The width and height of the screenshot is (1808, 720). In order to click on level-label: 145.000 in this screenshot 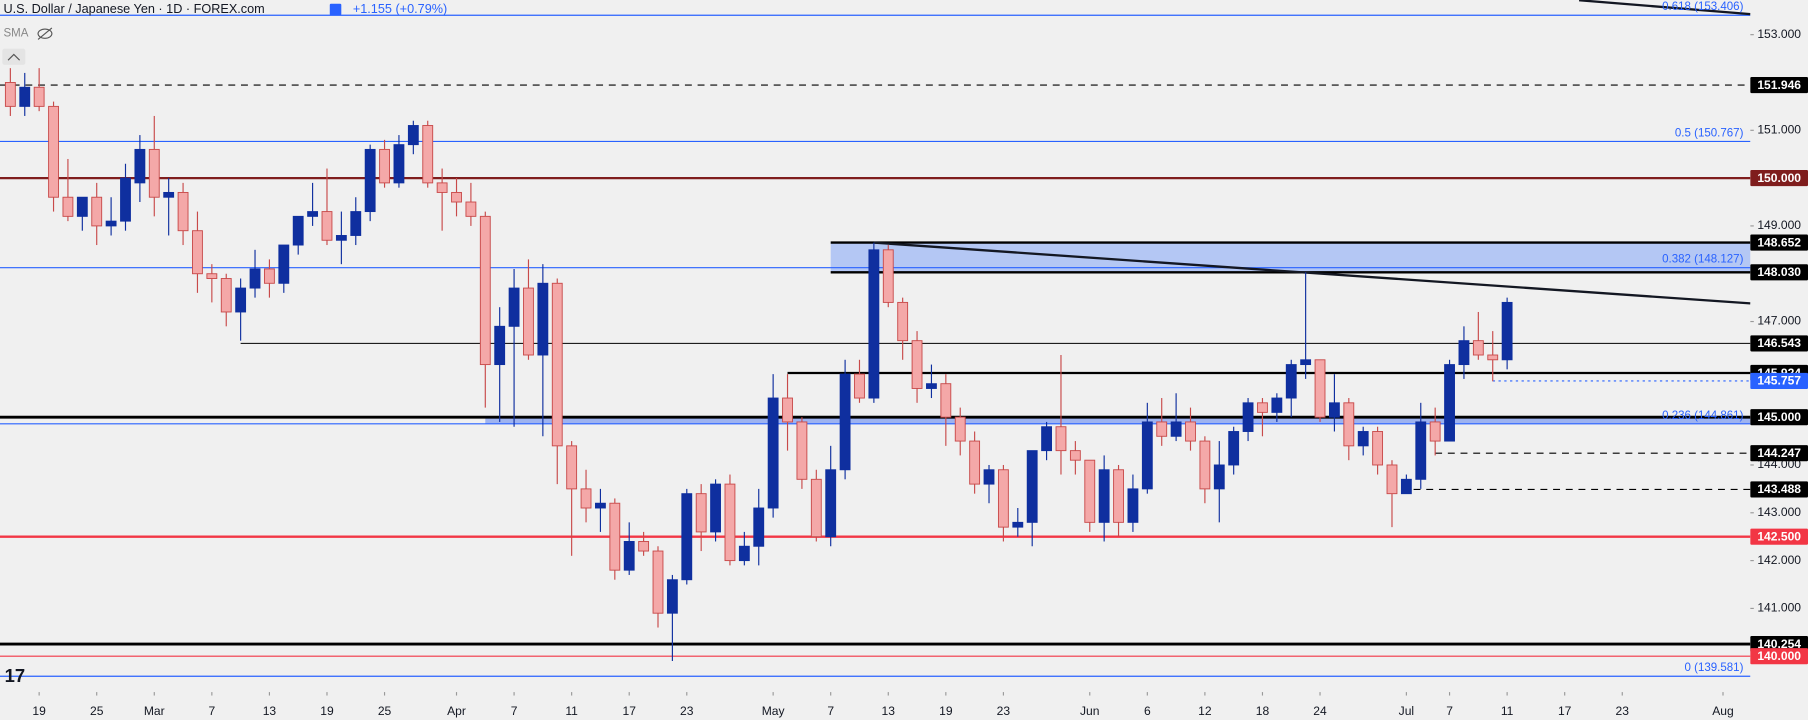, I will do `click(1779, 417)`.